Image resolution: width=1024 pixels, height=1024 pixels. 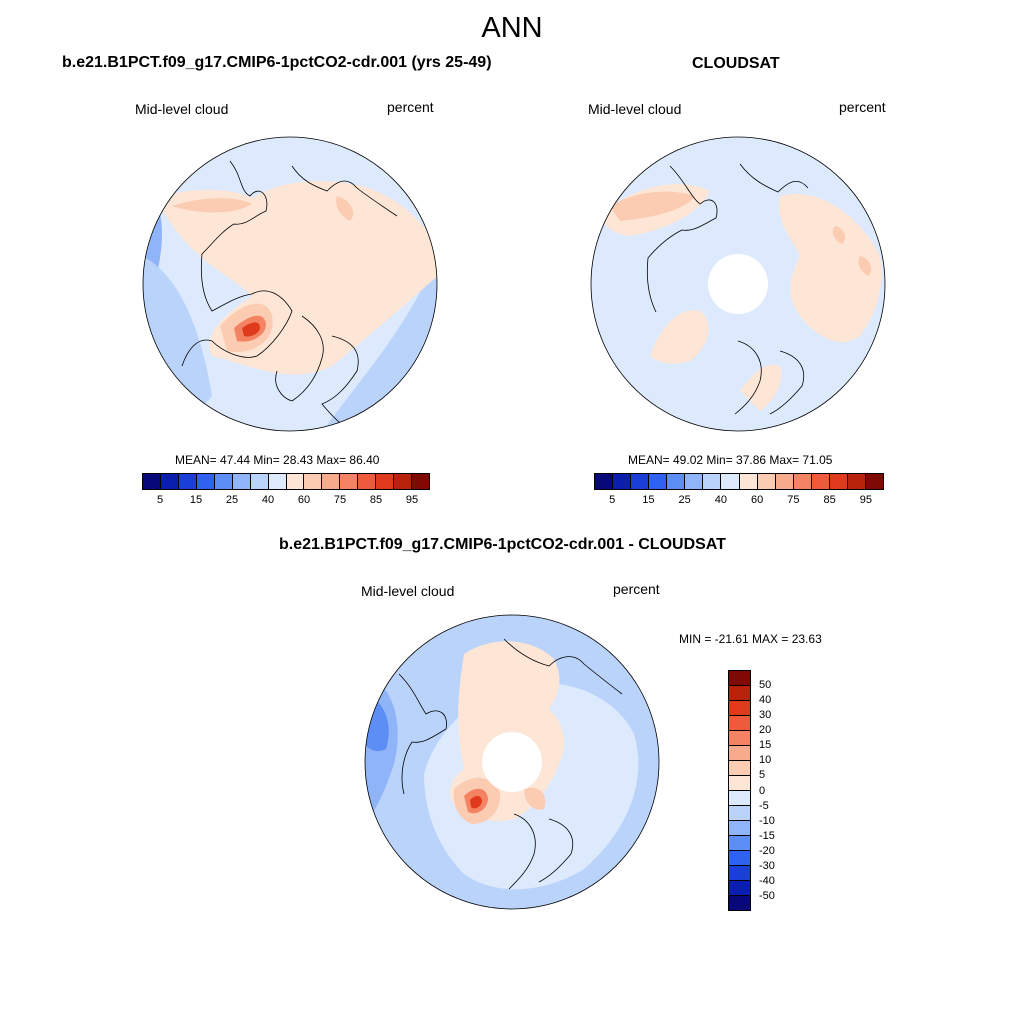 I want to click on panel1-colorbar, so click(x=286, y=481).